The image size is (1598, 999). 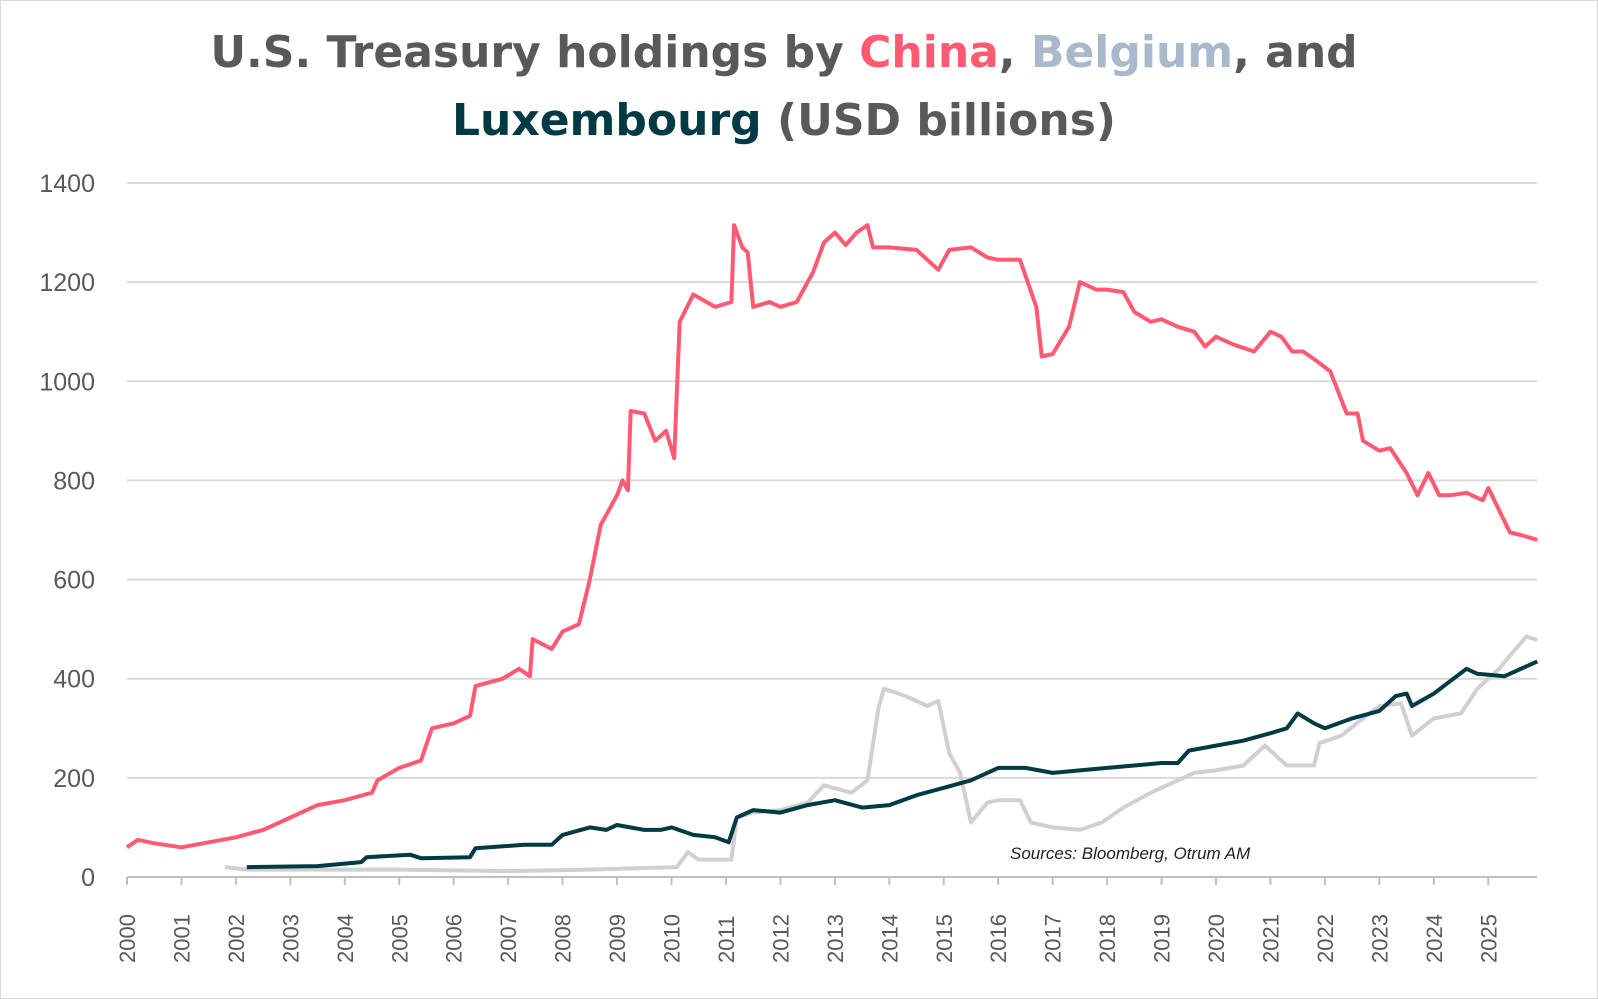 What do you see at coordinates (236, 938) in the screenshot?
I see `x-tick-label: 2002` at bounding box center [236, 938].